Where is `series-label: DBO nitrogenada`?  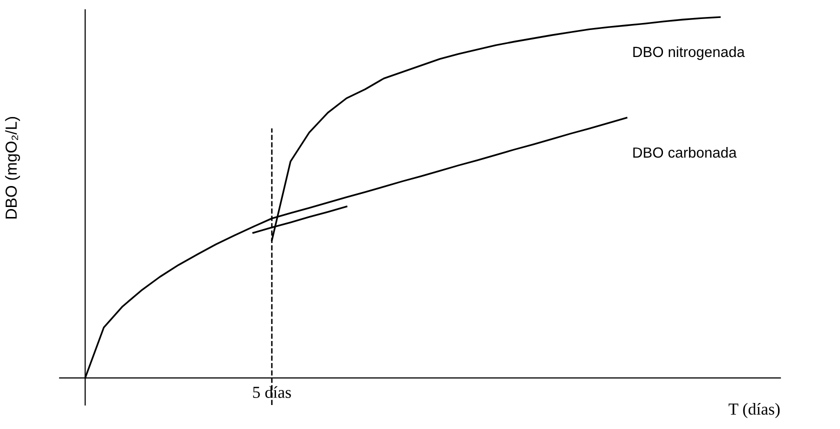
series-label: DBO nitrogenada is located at coordinates (689, 53).